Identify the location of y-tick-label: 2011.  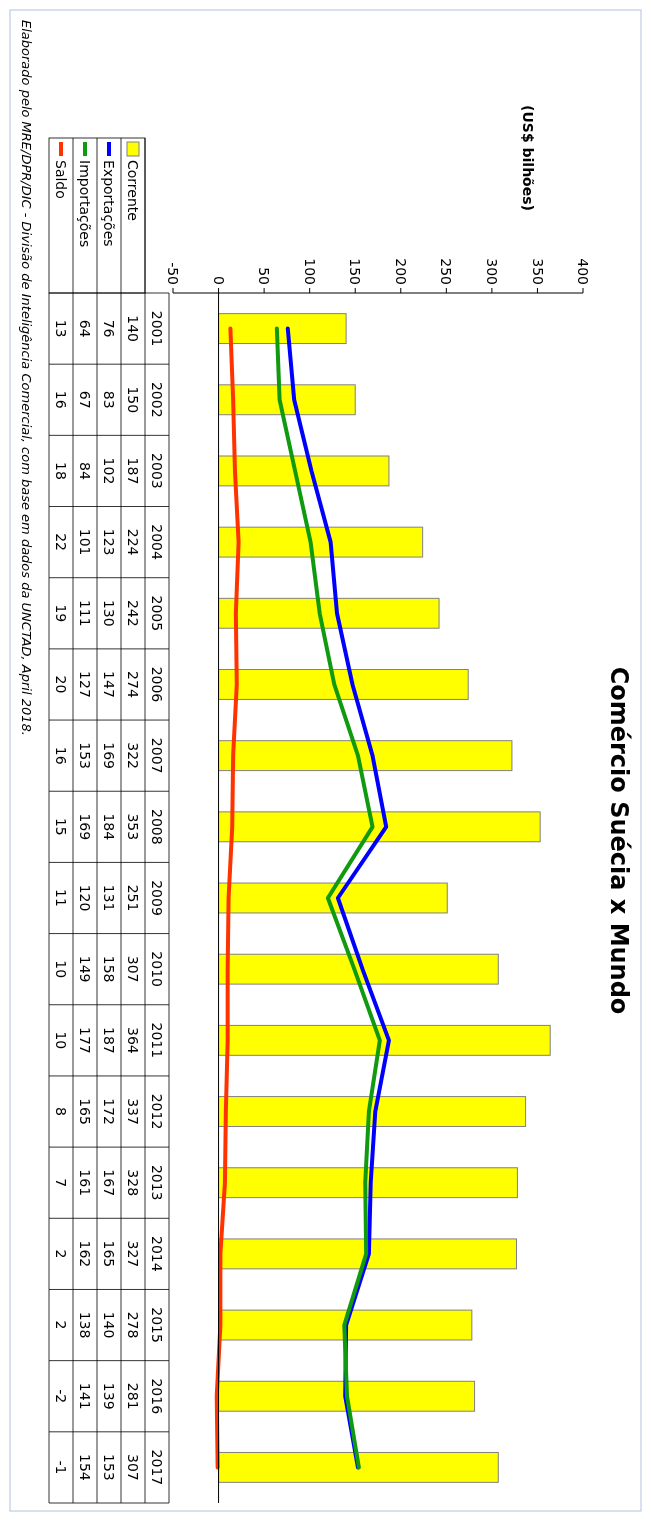
(157, 1040).